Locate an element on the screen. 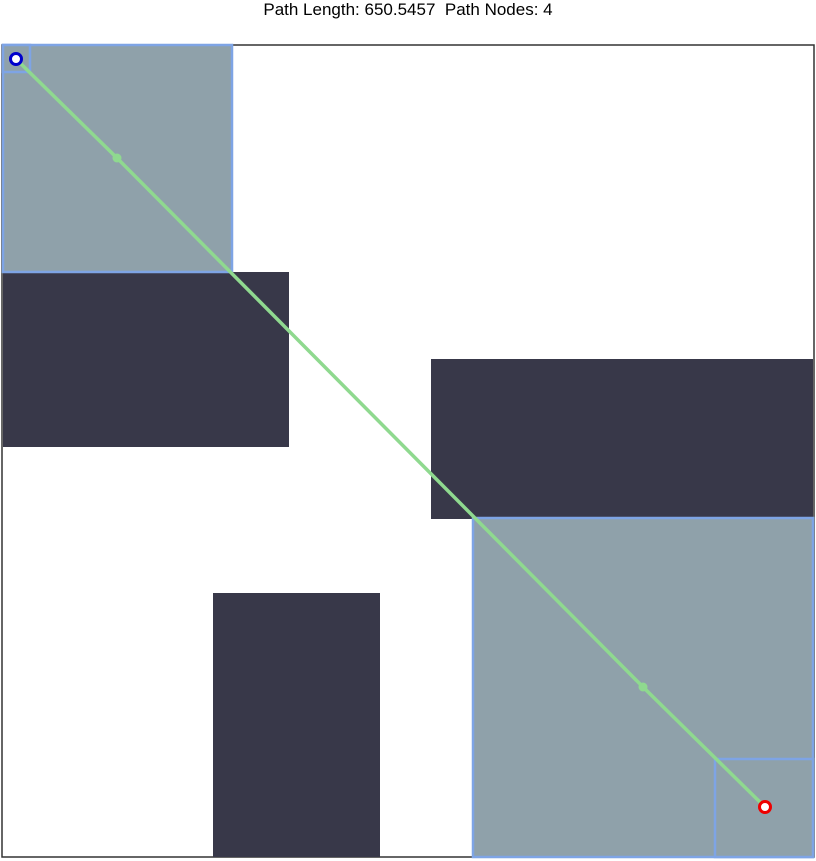 The image size is (816, 861). goal-node-circle-icon is located at coordinates (765, 807).